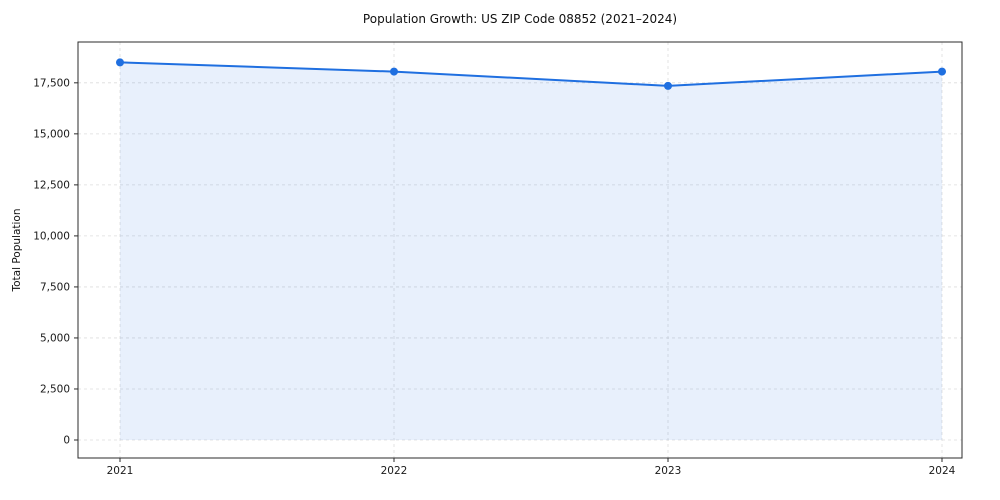 This screenshot has height=500, width=1000. Describe the element at coordinates (51, 83) in the screenshot. I see `y-tick-label: 17,500` at that location.